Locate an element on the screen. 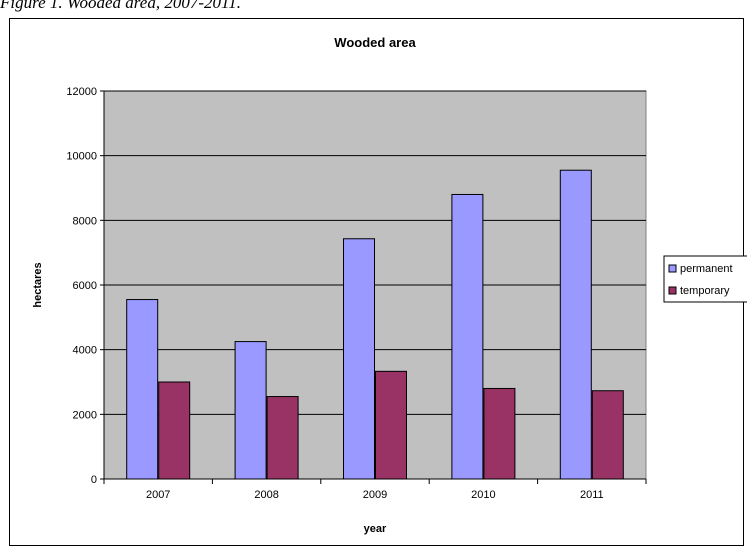 Image resolution: width=747 pixels, height=550 pixels. legend-box is located at coordinates (705, 279).